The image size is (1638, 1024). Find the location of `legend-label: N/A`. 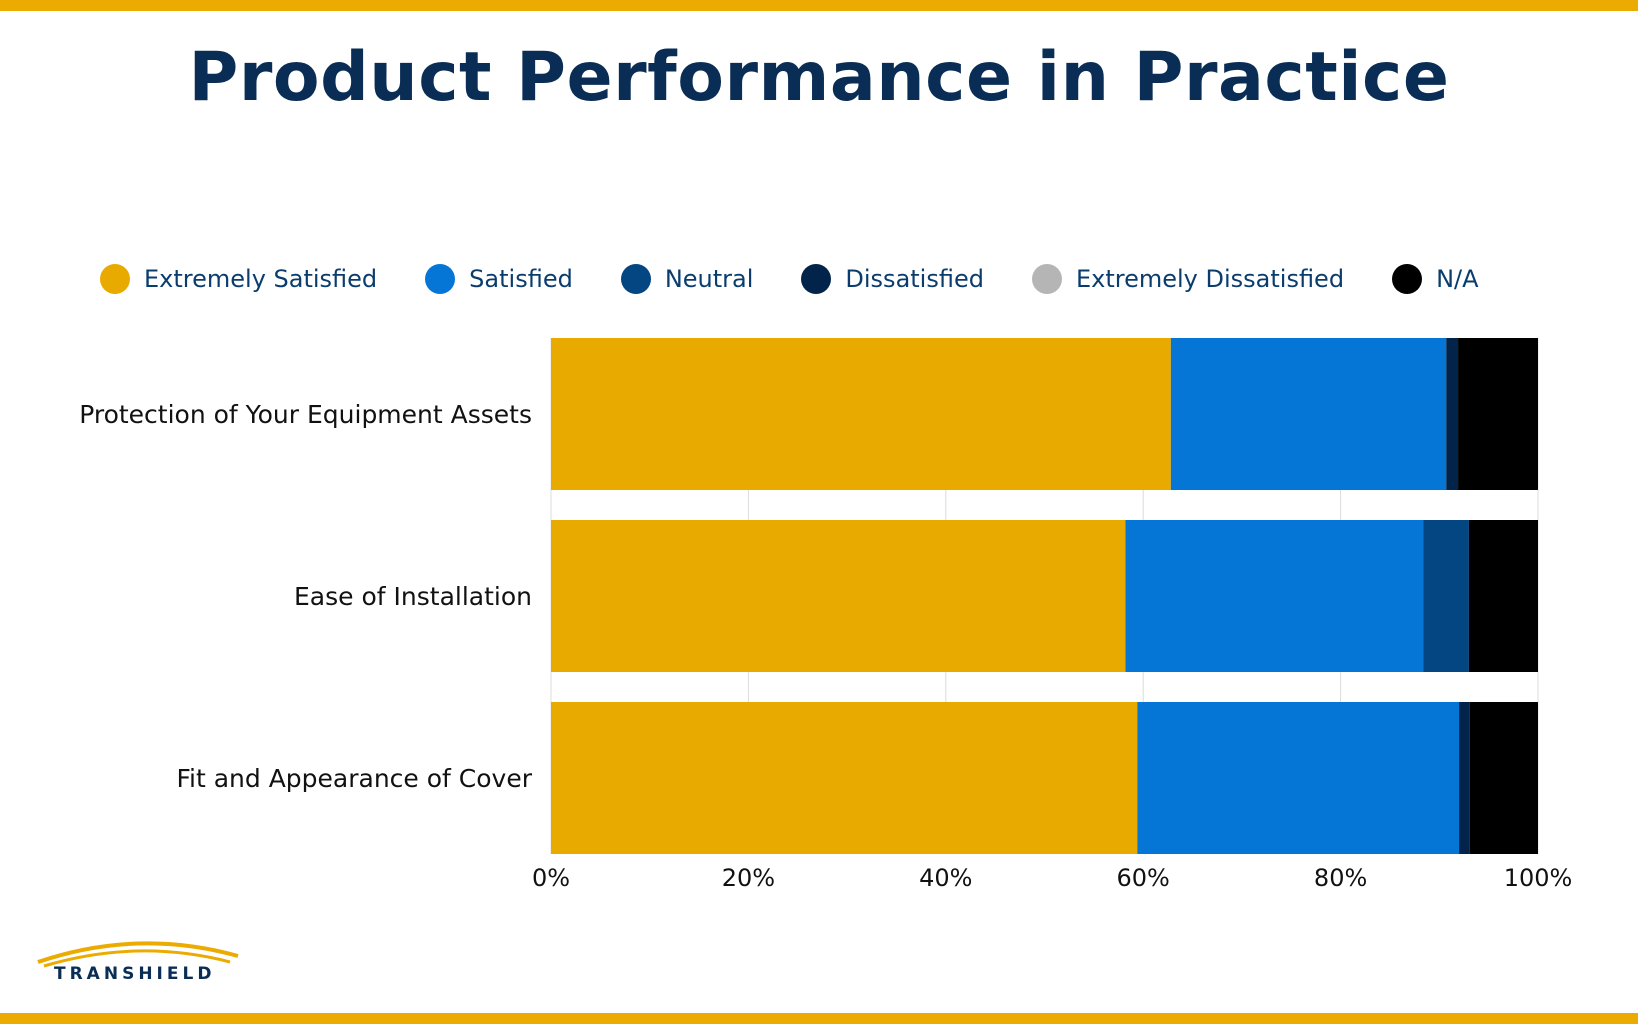

legend-label: N/A is located at coordinates (1457, 279).